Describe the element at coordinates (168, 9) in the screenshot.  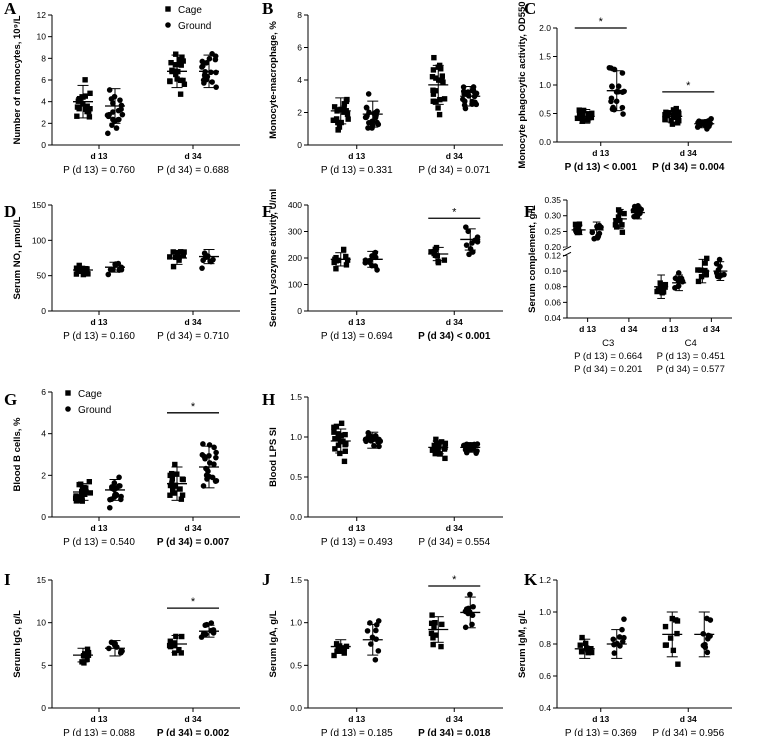
I see `legend-marker-cage` at that location.